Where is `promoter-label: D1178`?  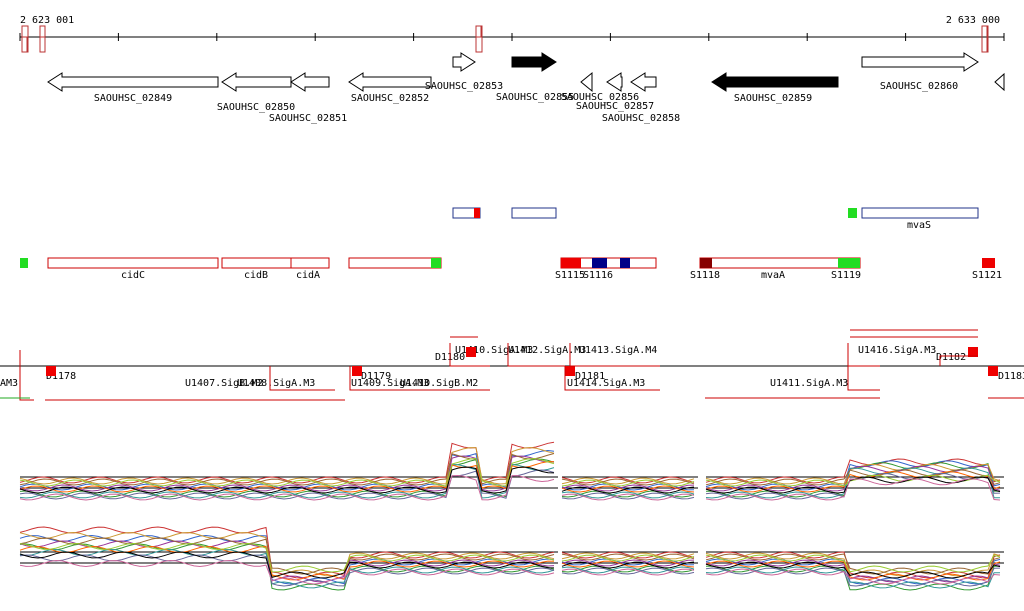
promoter-label: D1178 is located at coordinates (61, 376).